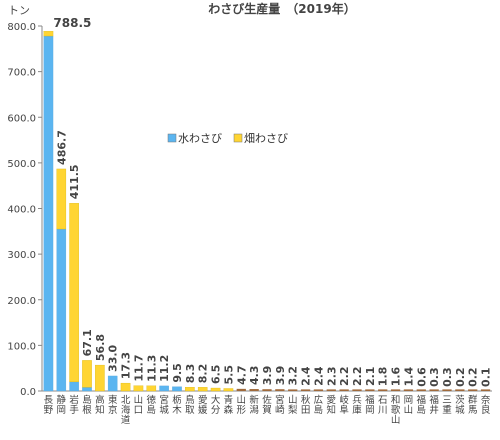  Describe the element at coordinates (357, 400) in the screenshot. I see `x-category-label: 兵` at that location.